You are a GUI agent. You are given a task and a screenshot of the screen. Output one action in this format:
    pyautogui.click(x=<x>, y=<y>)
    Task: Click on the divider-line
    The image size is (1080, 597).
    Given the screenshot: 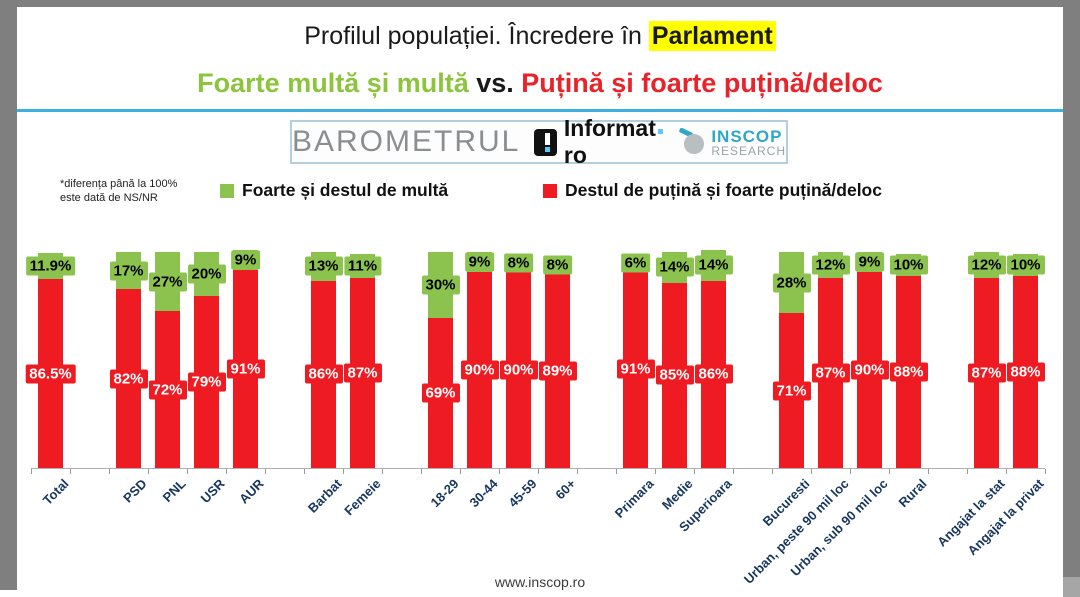 What is the action you would take?
    pyautogui.click(x=540, y=110)
    